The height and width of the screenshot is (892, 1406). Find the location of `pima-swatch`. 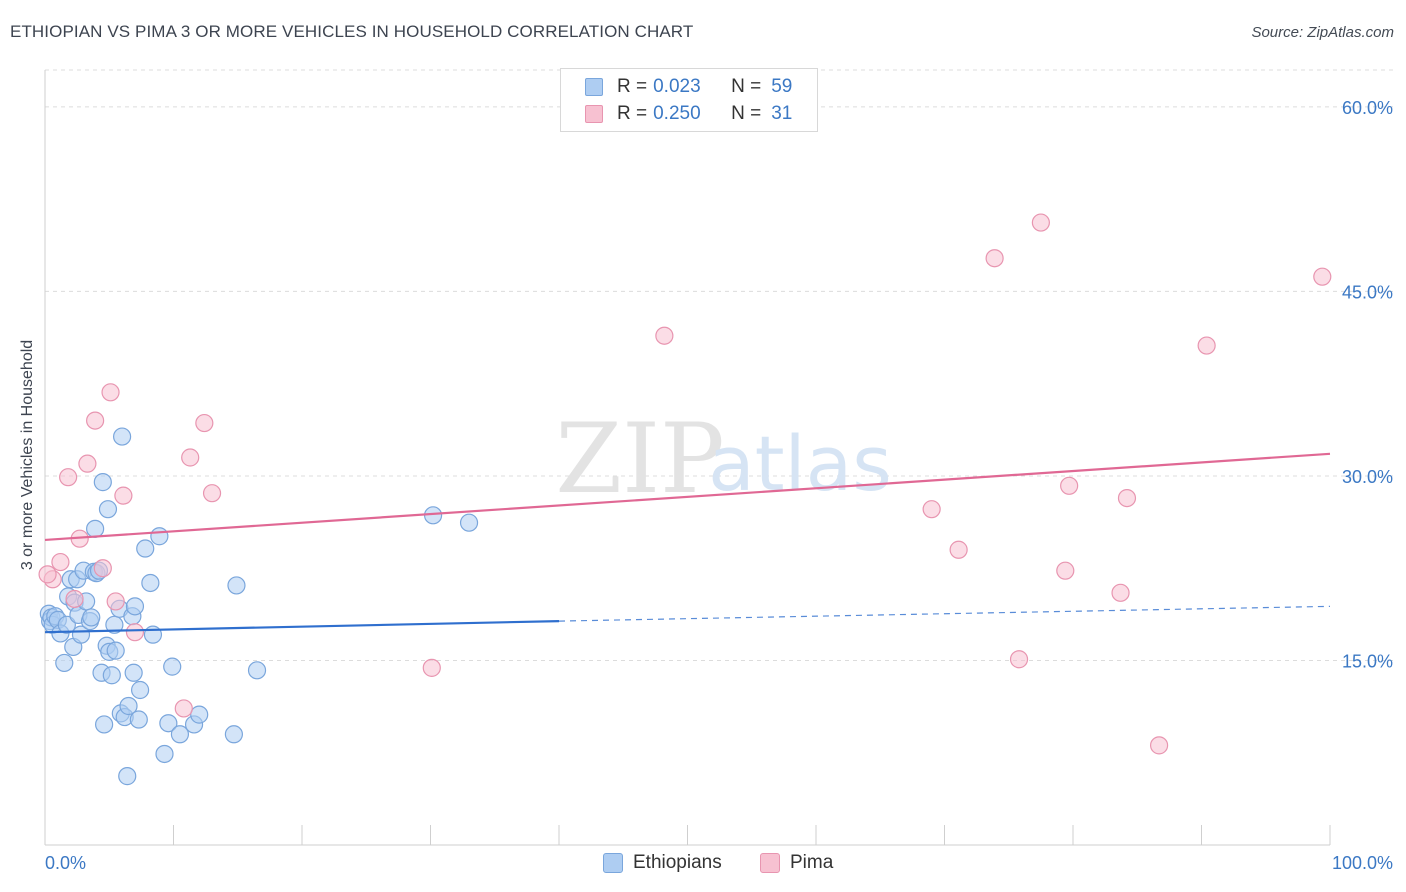

pima-swatch is located at coordinates (594, 114).